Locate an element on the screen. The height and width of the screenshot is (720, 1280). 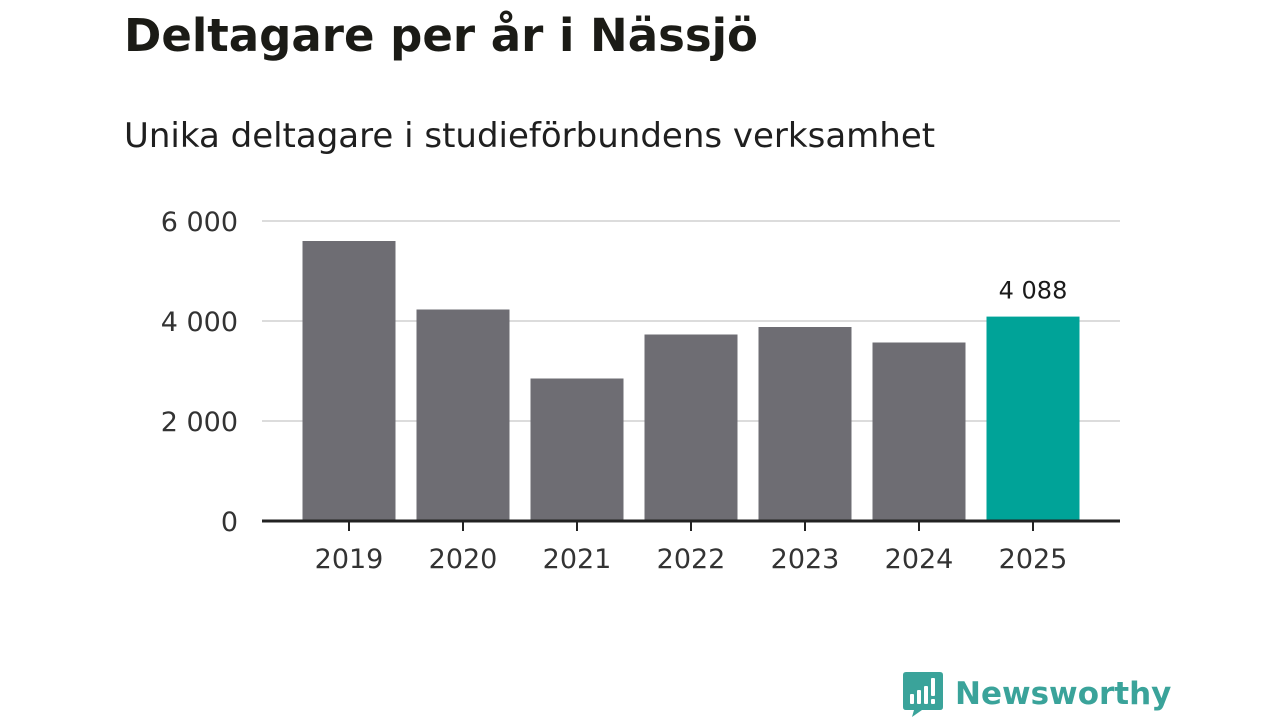
bar-2019 is located at coordinates (349, 381).